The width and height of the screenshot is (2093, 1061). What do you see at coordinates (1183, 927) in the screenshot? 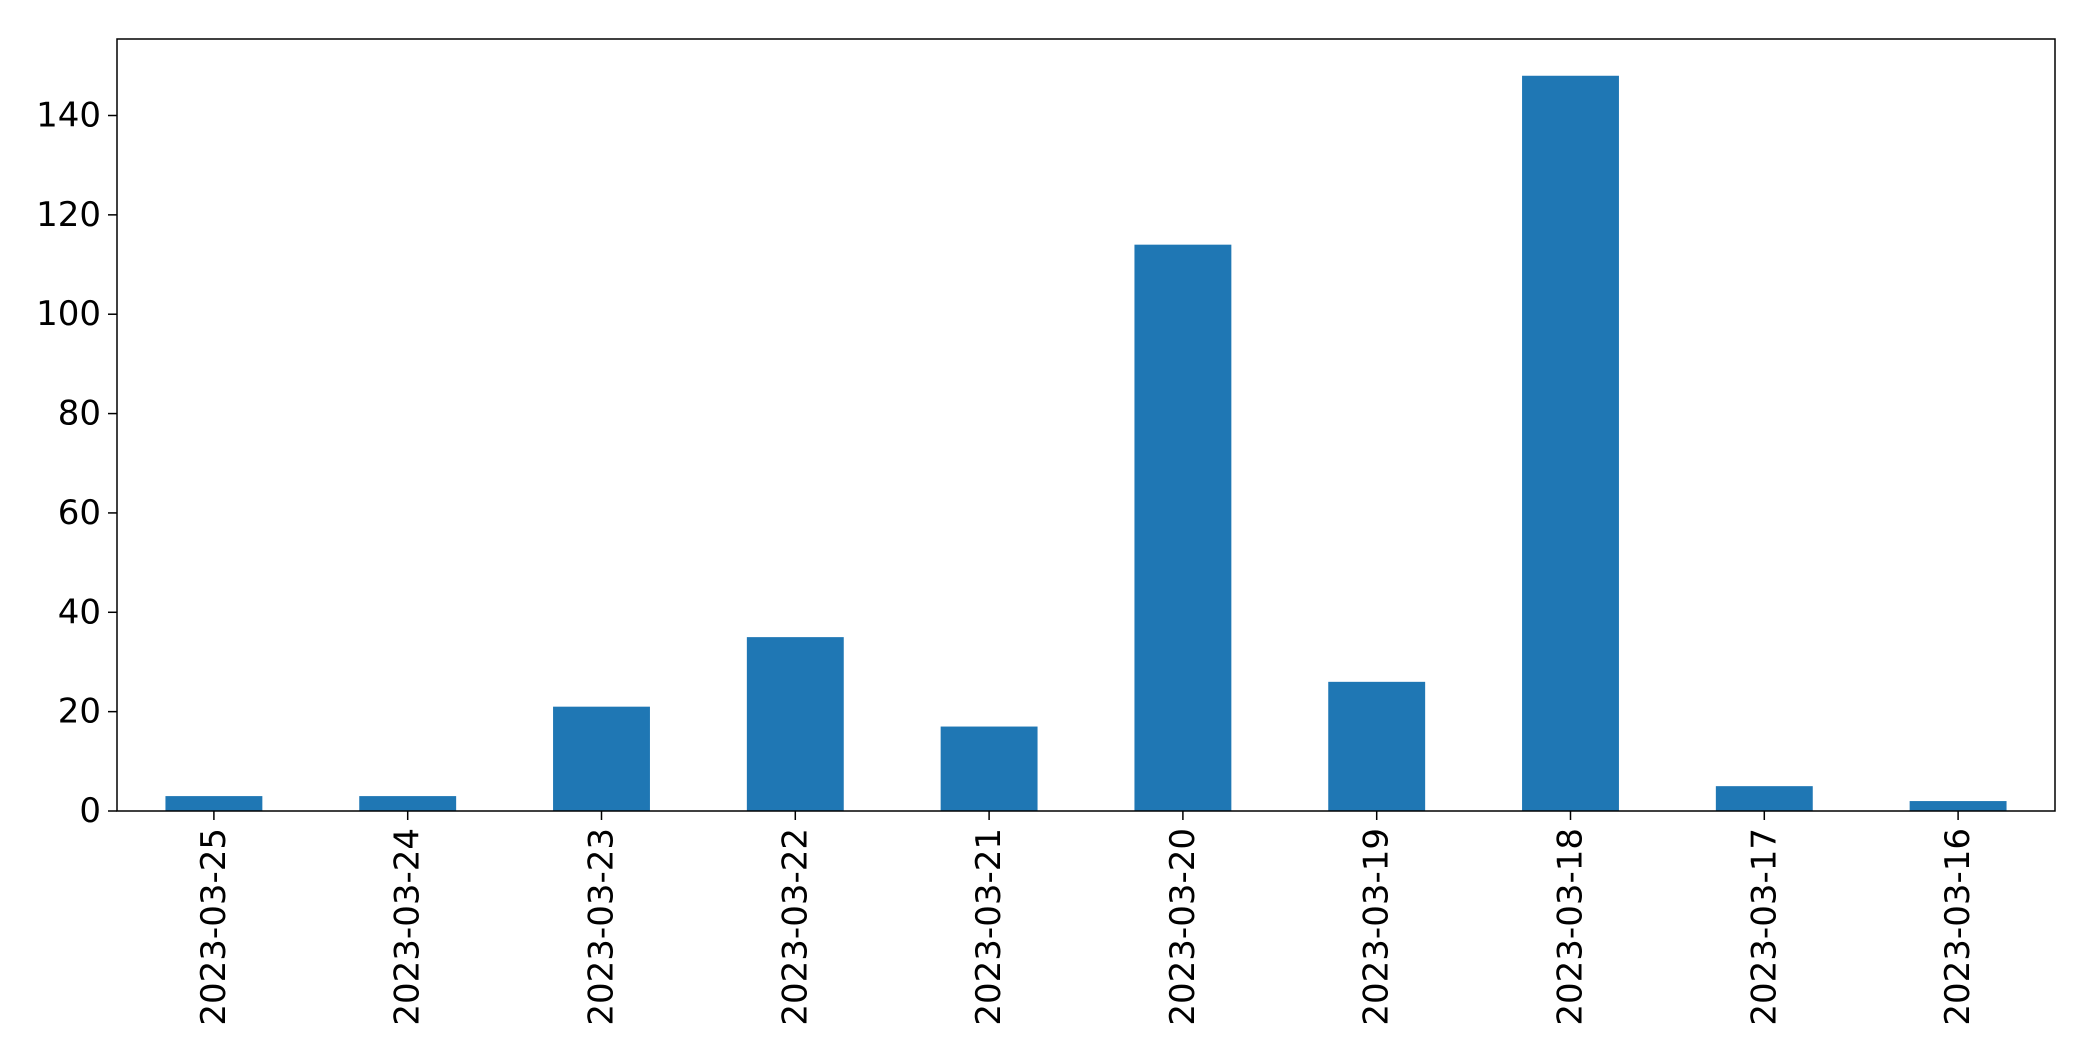
I see `x-tick-label: 2023-03-20` at bounding box center [1183, 927].